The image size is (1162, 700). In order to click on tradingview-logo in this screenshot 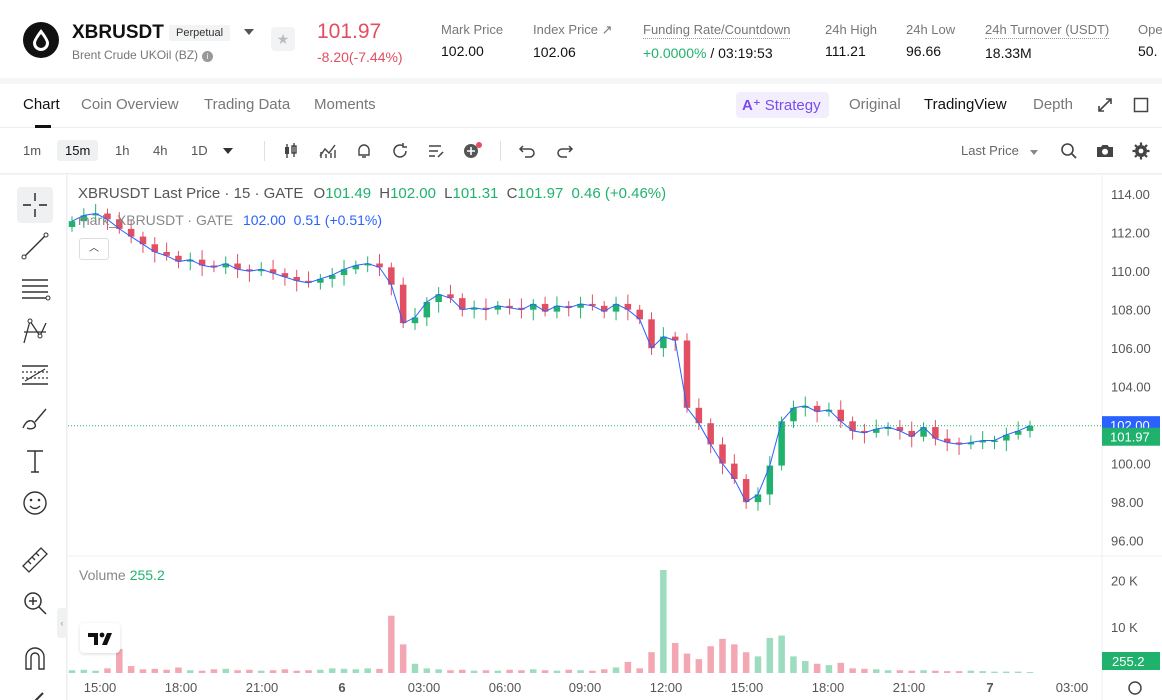, I will do `click(100, 638)`.